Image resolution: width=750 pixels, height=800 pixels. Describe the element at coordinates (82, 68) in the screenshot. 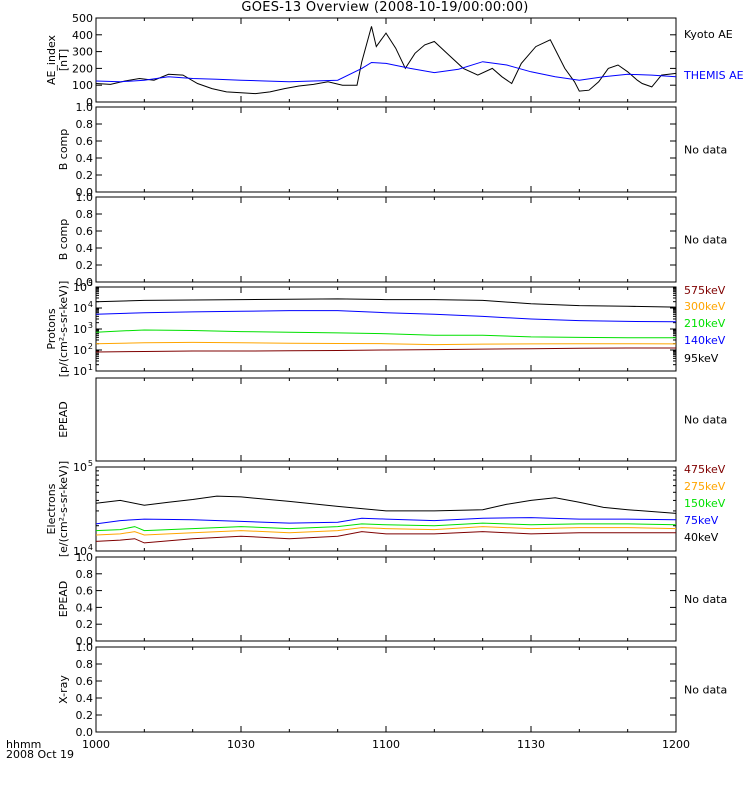

I see `ae-ytick-label: 200` at that location.